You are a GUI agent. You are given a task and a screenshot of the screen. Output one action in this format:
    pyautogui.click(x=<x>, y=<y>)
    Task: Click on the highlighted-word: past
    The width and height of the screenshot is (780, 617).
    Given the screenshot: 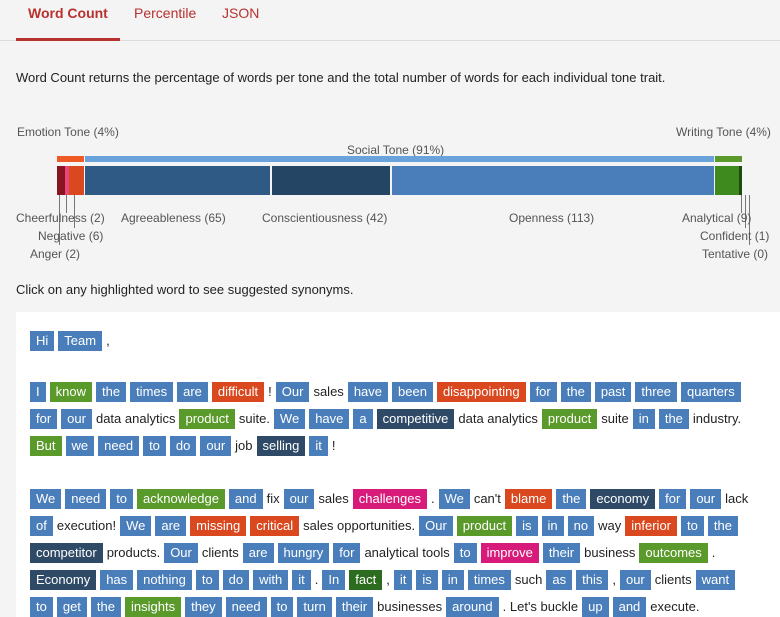 What is the action you would take?
    pyautogui.click(x=613, y=392)
    